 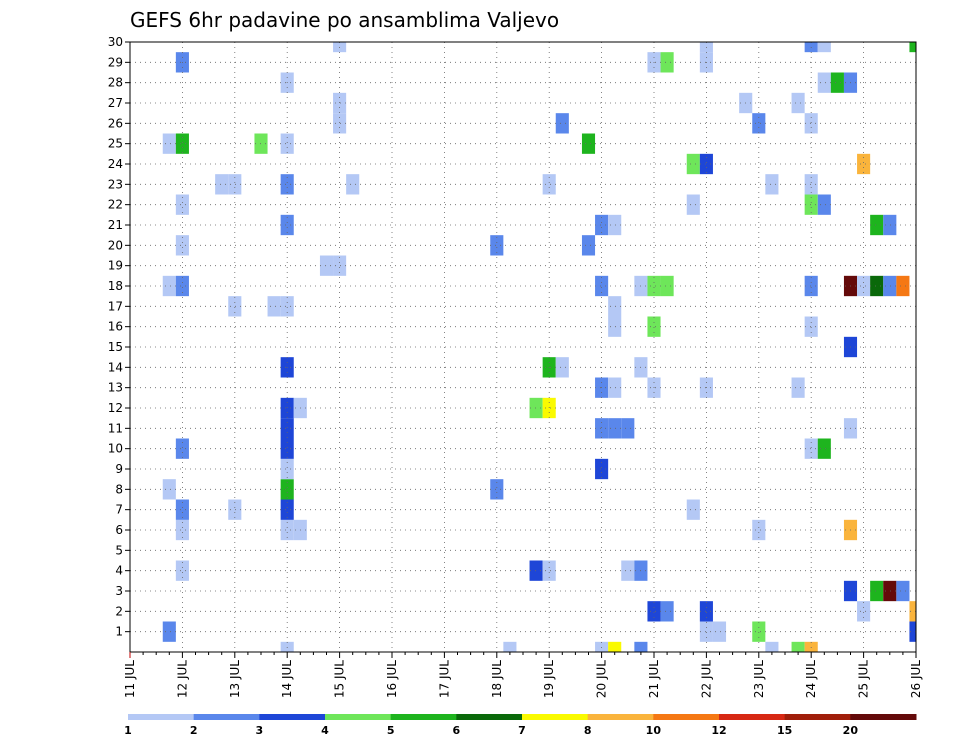 I want to click on y-tick-label: 10, so click(x=115, y=449).